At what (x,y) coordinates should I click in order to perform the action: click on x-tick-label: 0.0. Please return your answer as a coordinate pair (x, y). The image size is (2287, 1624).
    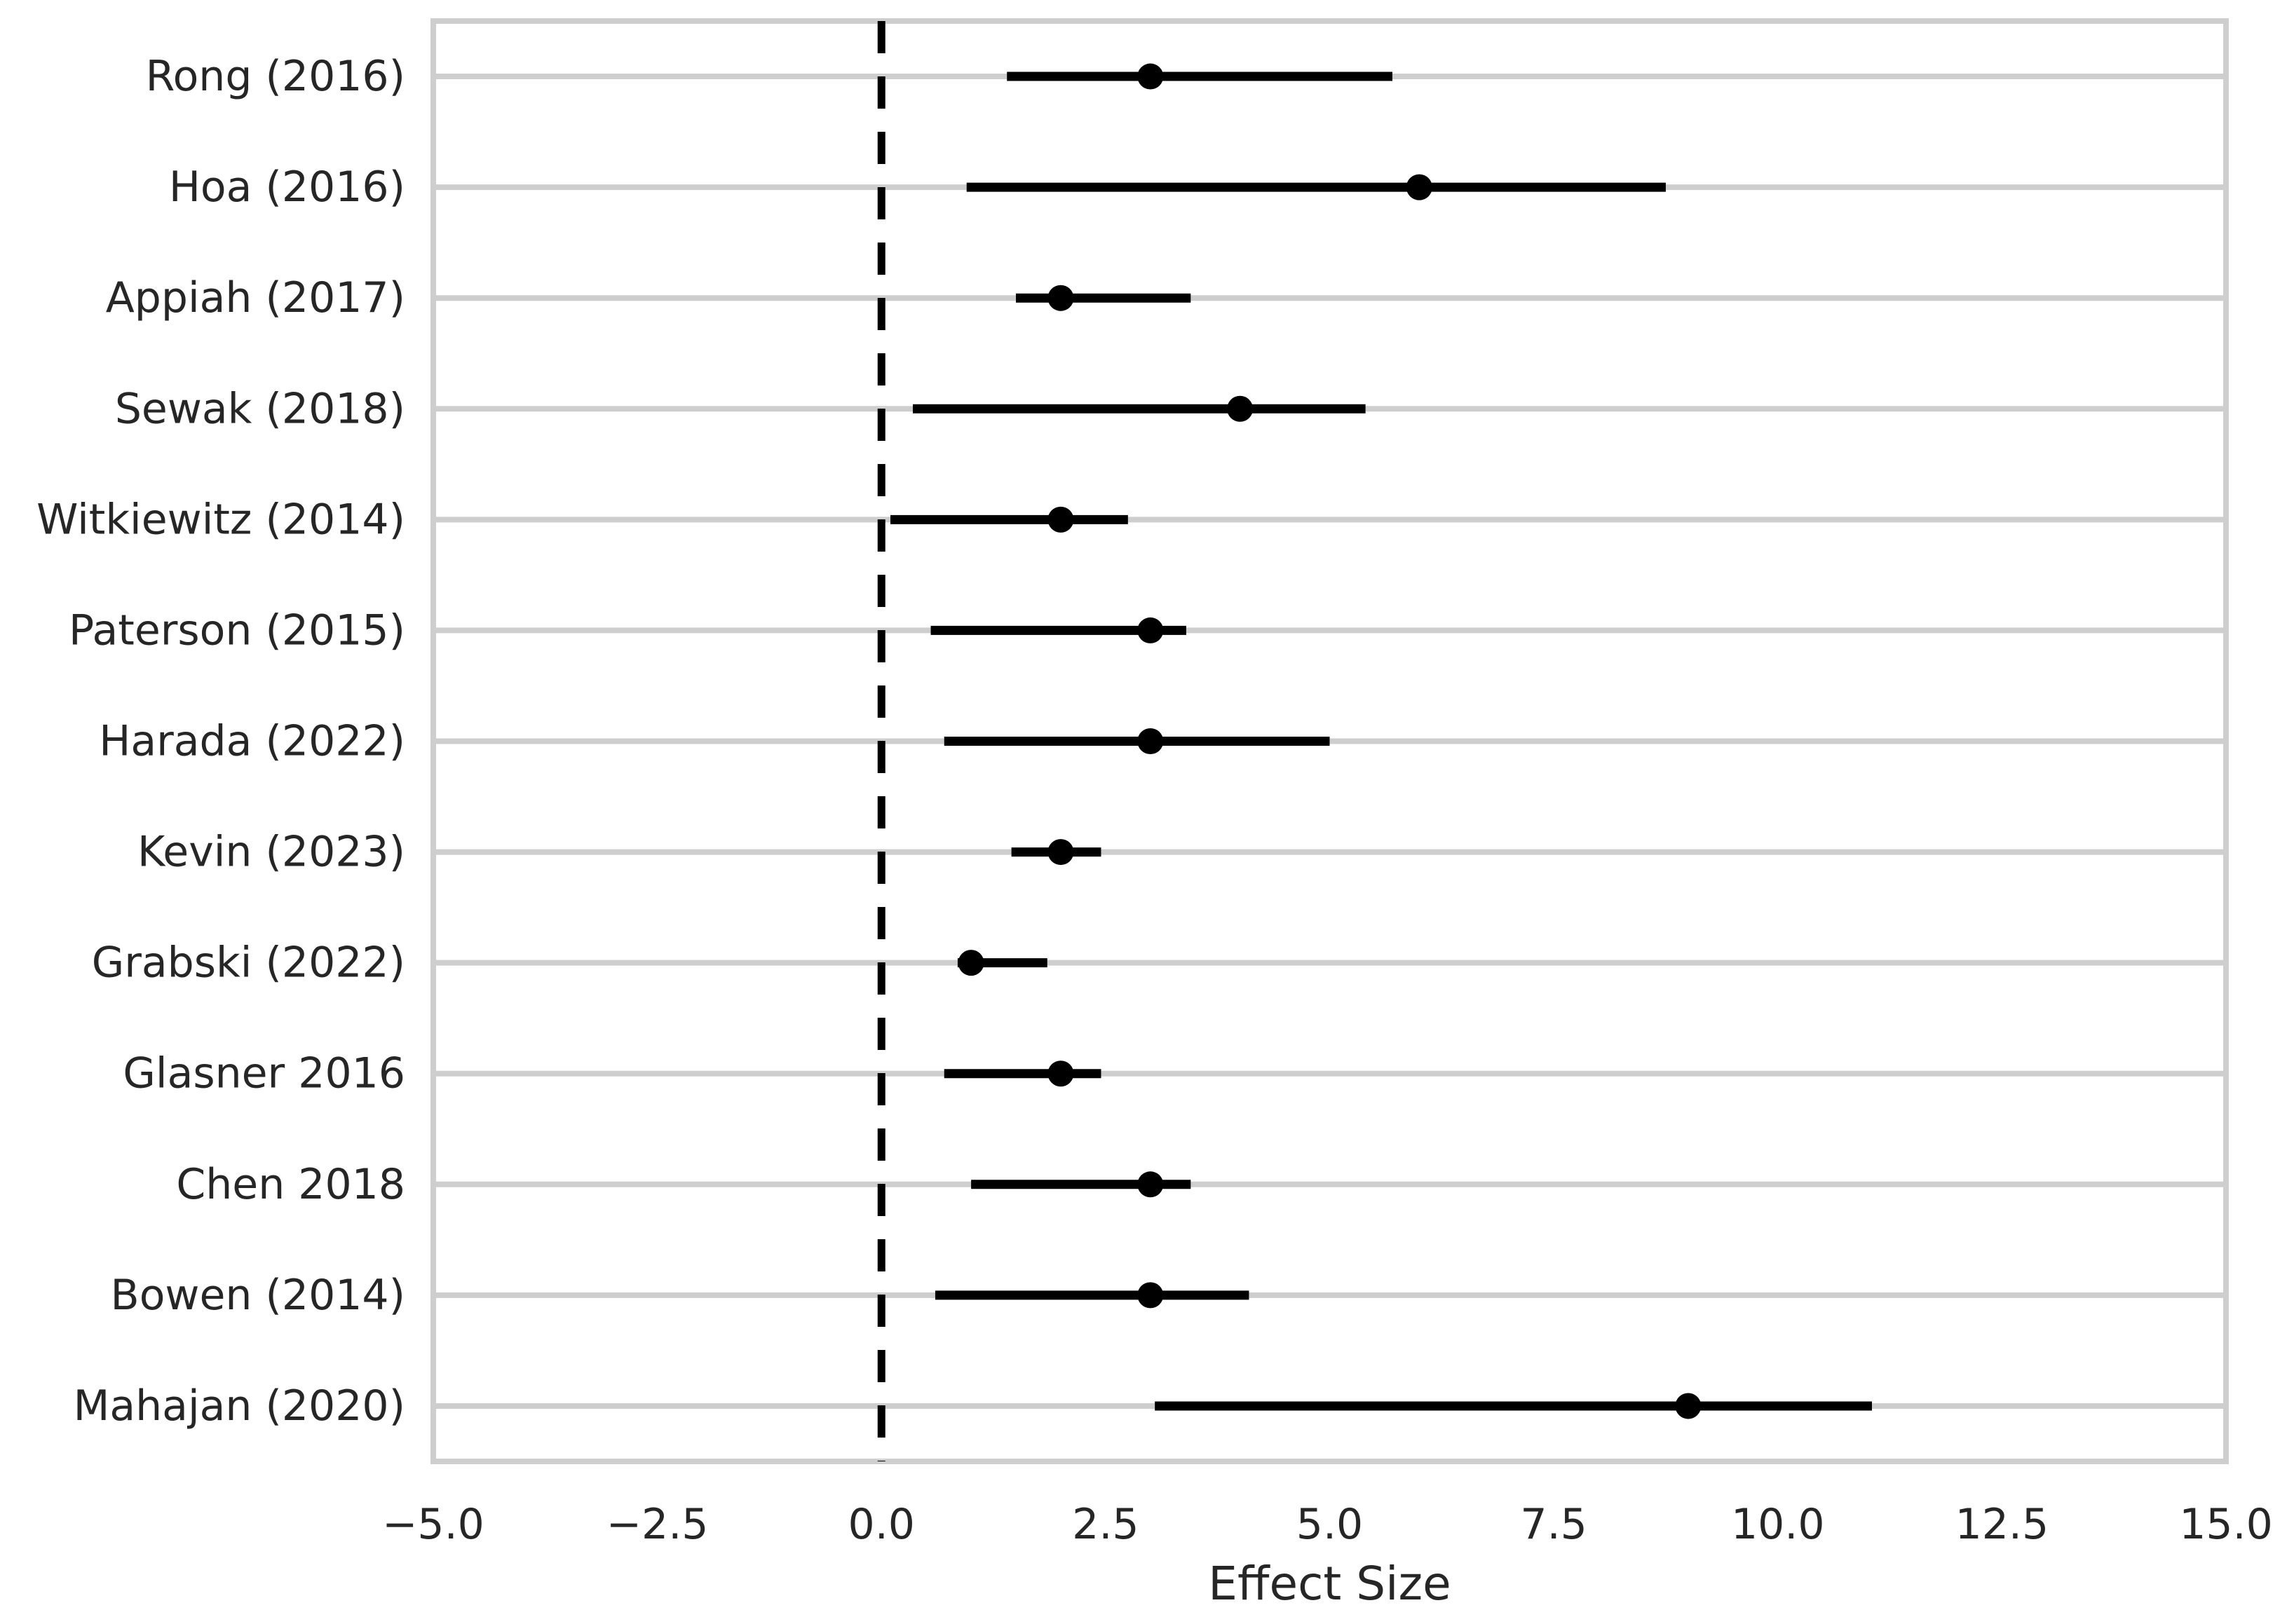
    Looking at the image, I should click on (881, 1524).